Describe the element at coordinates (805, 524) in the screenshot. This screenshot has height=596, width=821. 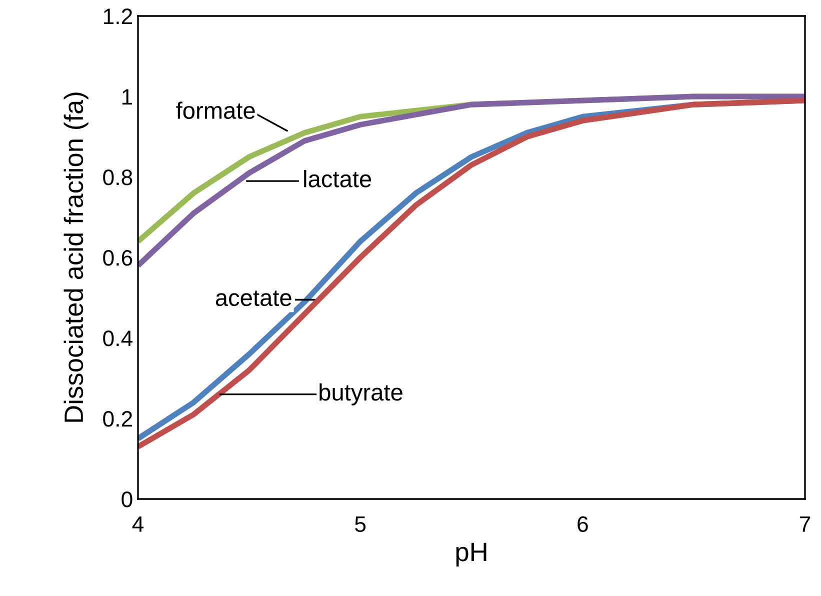
I see `x-tick-label: 7` at that location.